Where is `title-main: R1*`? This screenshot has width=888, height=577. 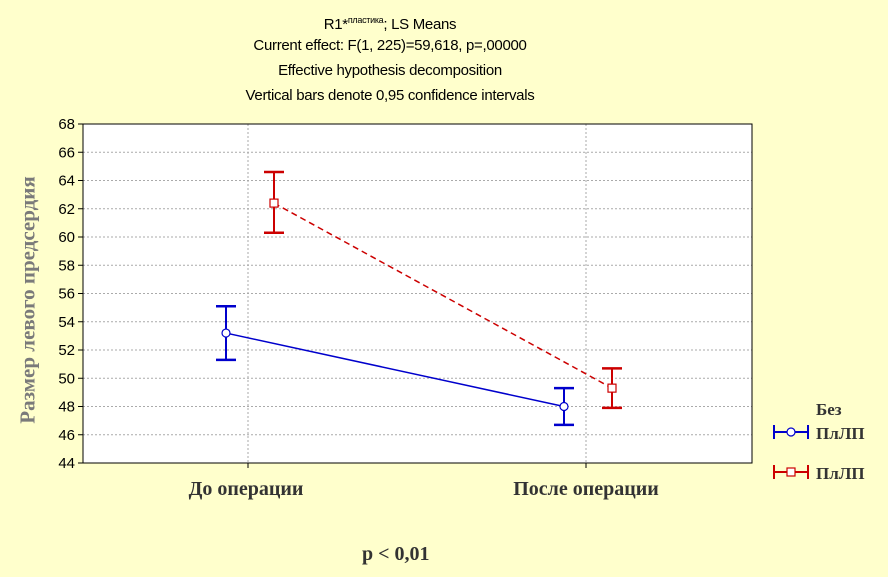
title-main: R1* is located at coordinates (335, 24).